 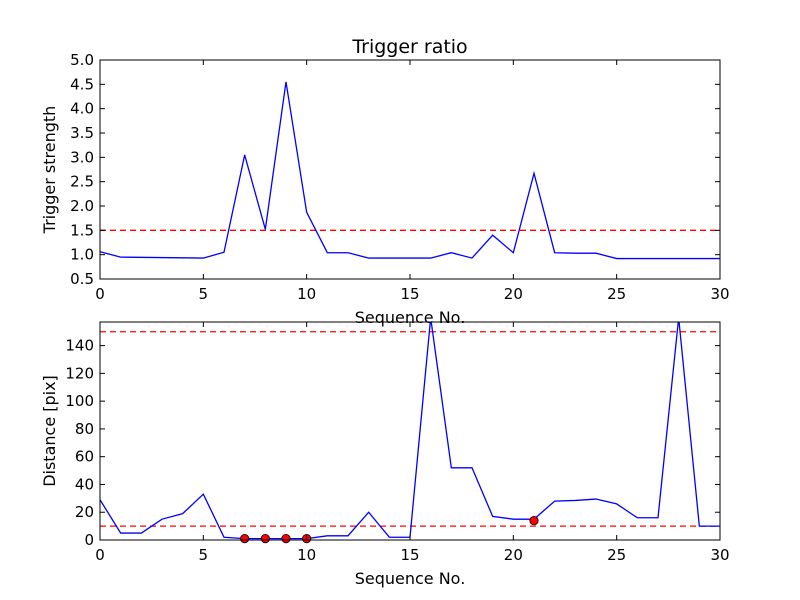 I want to click on y-tick-label: 2.5, so click(x=82, y=182).